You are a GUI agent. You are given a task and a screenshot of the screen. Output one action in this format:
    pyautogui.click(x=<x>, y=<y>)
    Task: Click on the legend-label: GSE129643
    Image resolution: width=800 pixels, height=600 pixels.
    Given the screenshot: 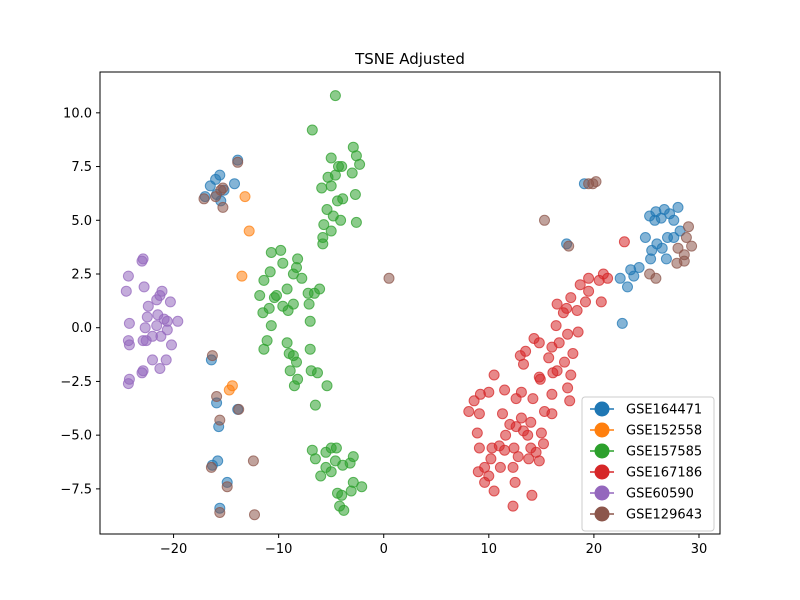 What is the action you would take?
    pyautogui.click(x=664, y=515)
    